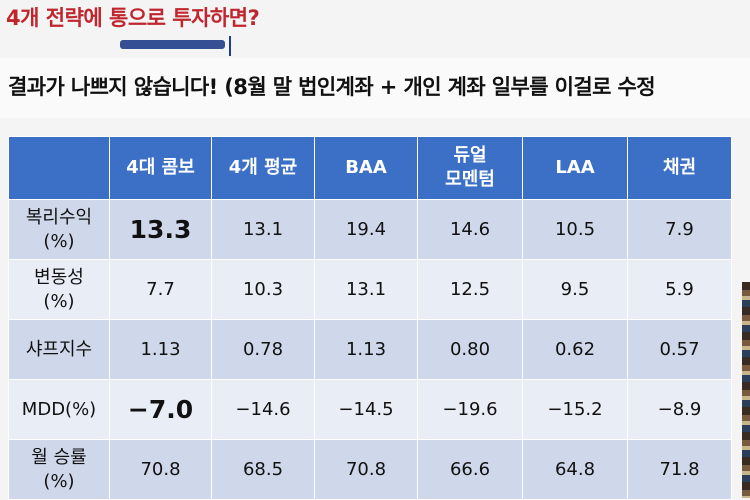 Image resolution: width=750 pixels, height=500 pixels. I want to click on table-row: 월 승률 (%) 70.8 68.5 70.8 66.6 64.8 71.8, so click(370, 469).